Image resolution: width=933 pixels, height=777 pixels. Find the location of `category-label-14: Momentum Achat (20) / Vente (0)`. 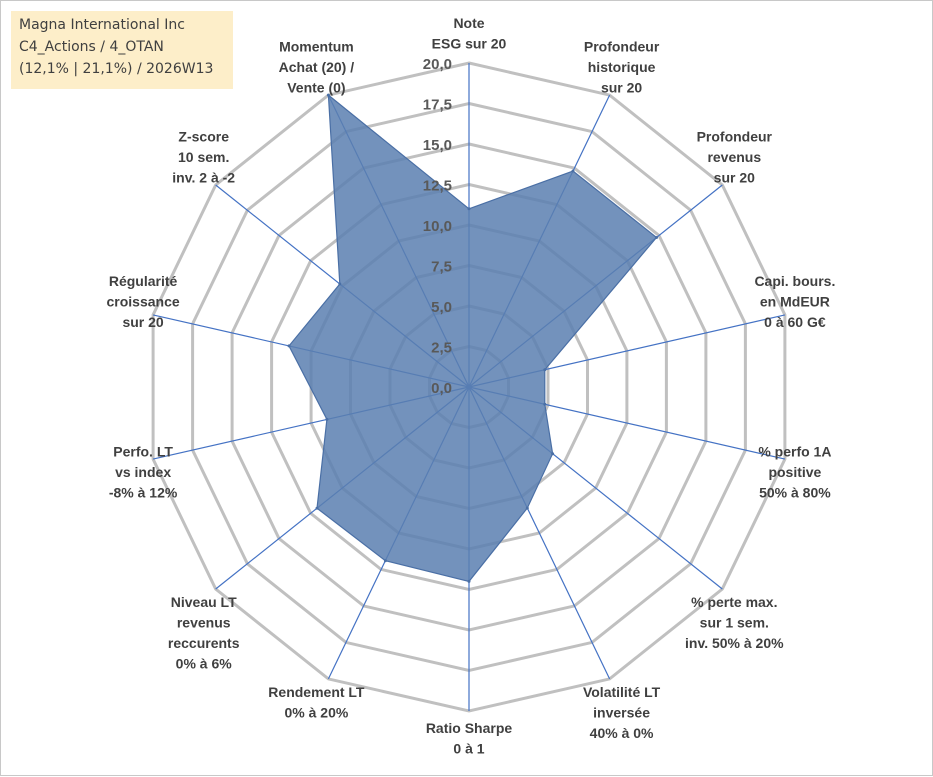

category-label-14: Momentum Achat (20) / Vente (0) is located at coordinates (317, 67).